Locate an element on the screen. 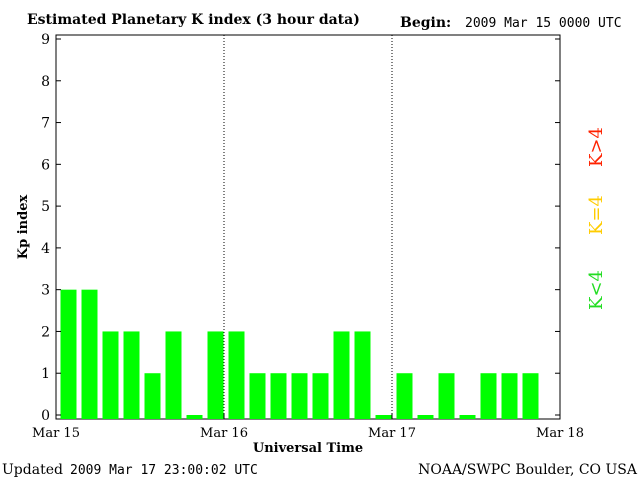 The image size is (640, 480). y-tick-label-1: 1 is located at coordinates (45, 374).